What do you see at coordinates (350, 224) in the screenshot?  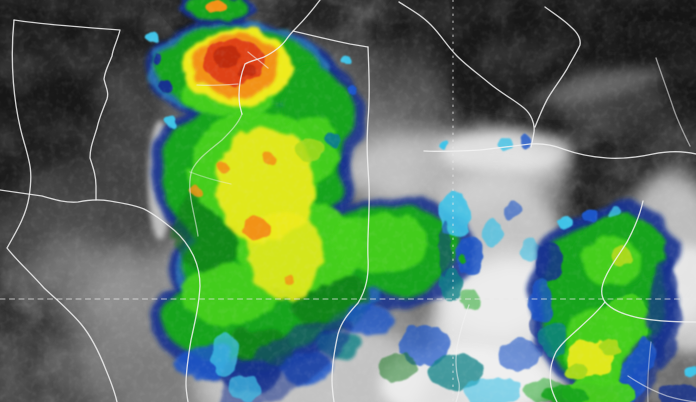 I see `boundary-line-vertical-state` at bounding box center [350, 224].